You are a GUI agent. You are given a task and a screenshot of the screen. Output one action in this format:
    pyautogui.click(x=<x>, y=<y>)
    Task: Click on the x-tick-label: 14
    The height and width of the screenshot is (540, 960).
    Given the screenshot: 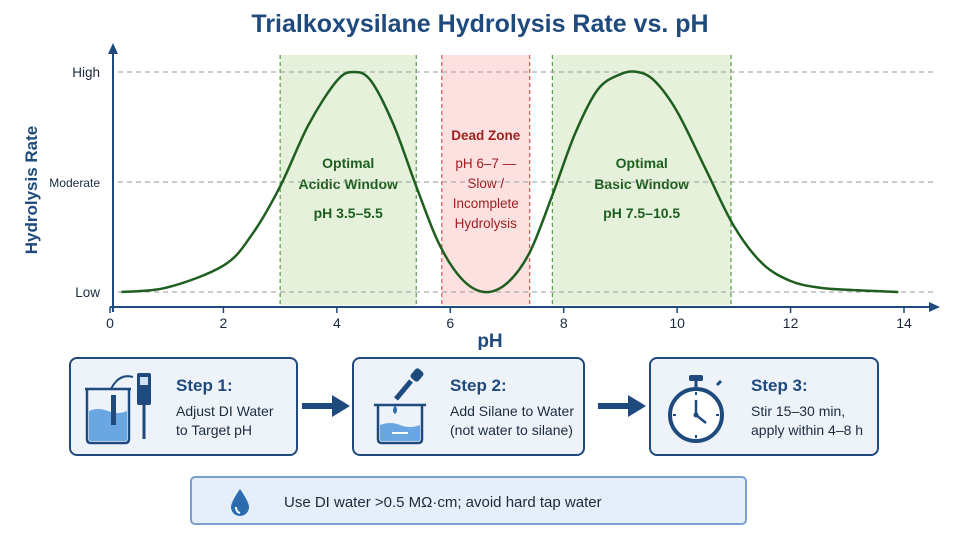 What is the action you would take?
    pyautogui.click(x=904, y=323)
    